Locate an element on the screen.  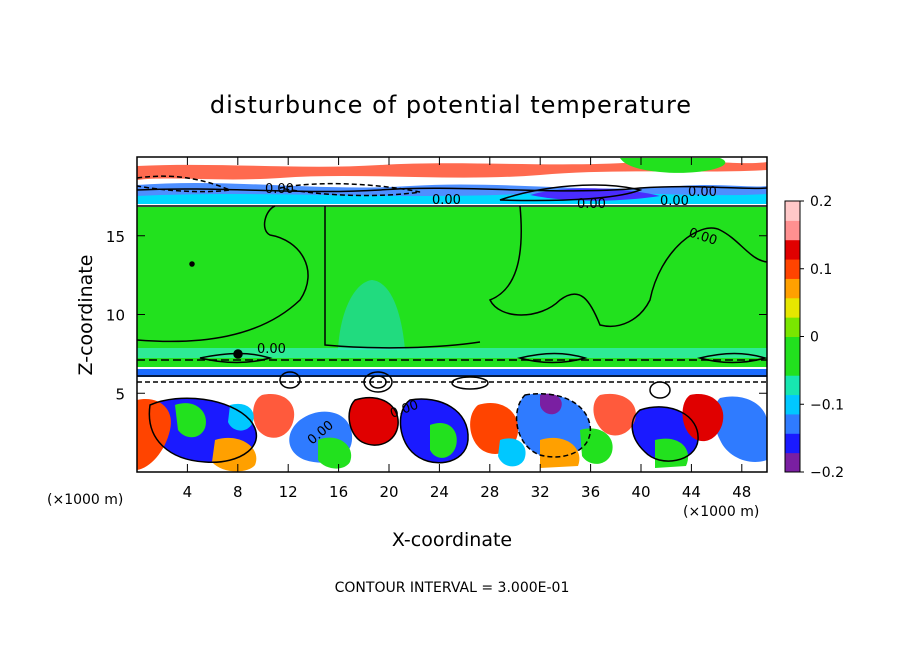
colorbar is located at coordinates (792, 337).